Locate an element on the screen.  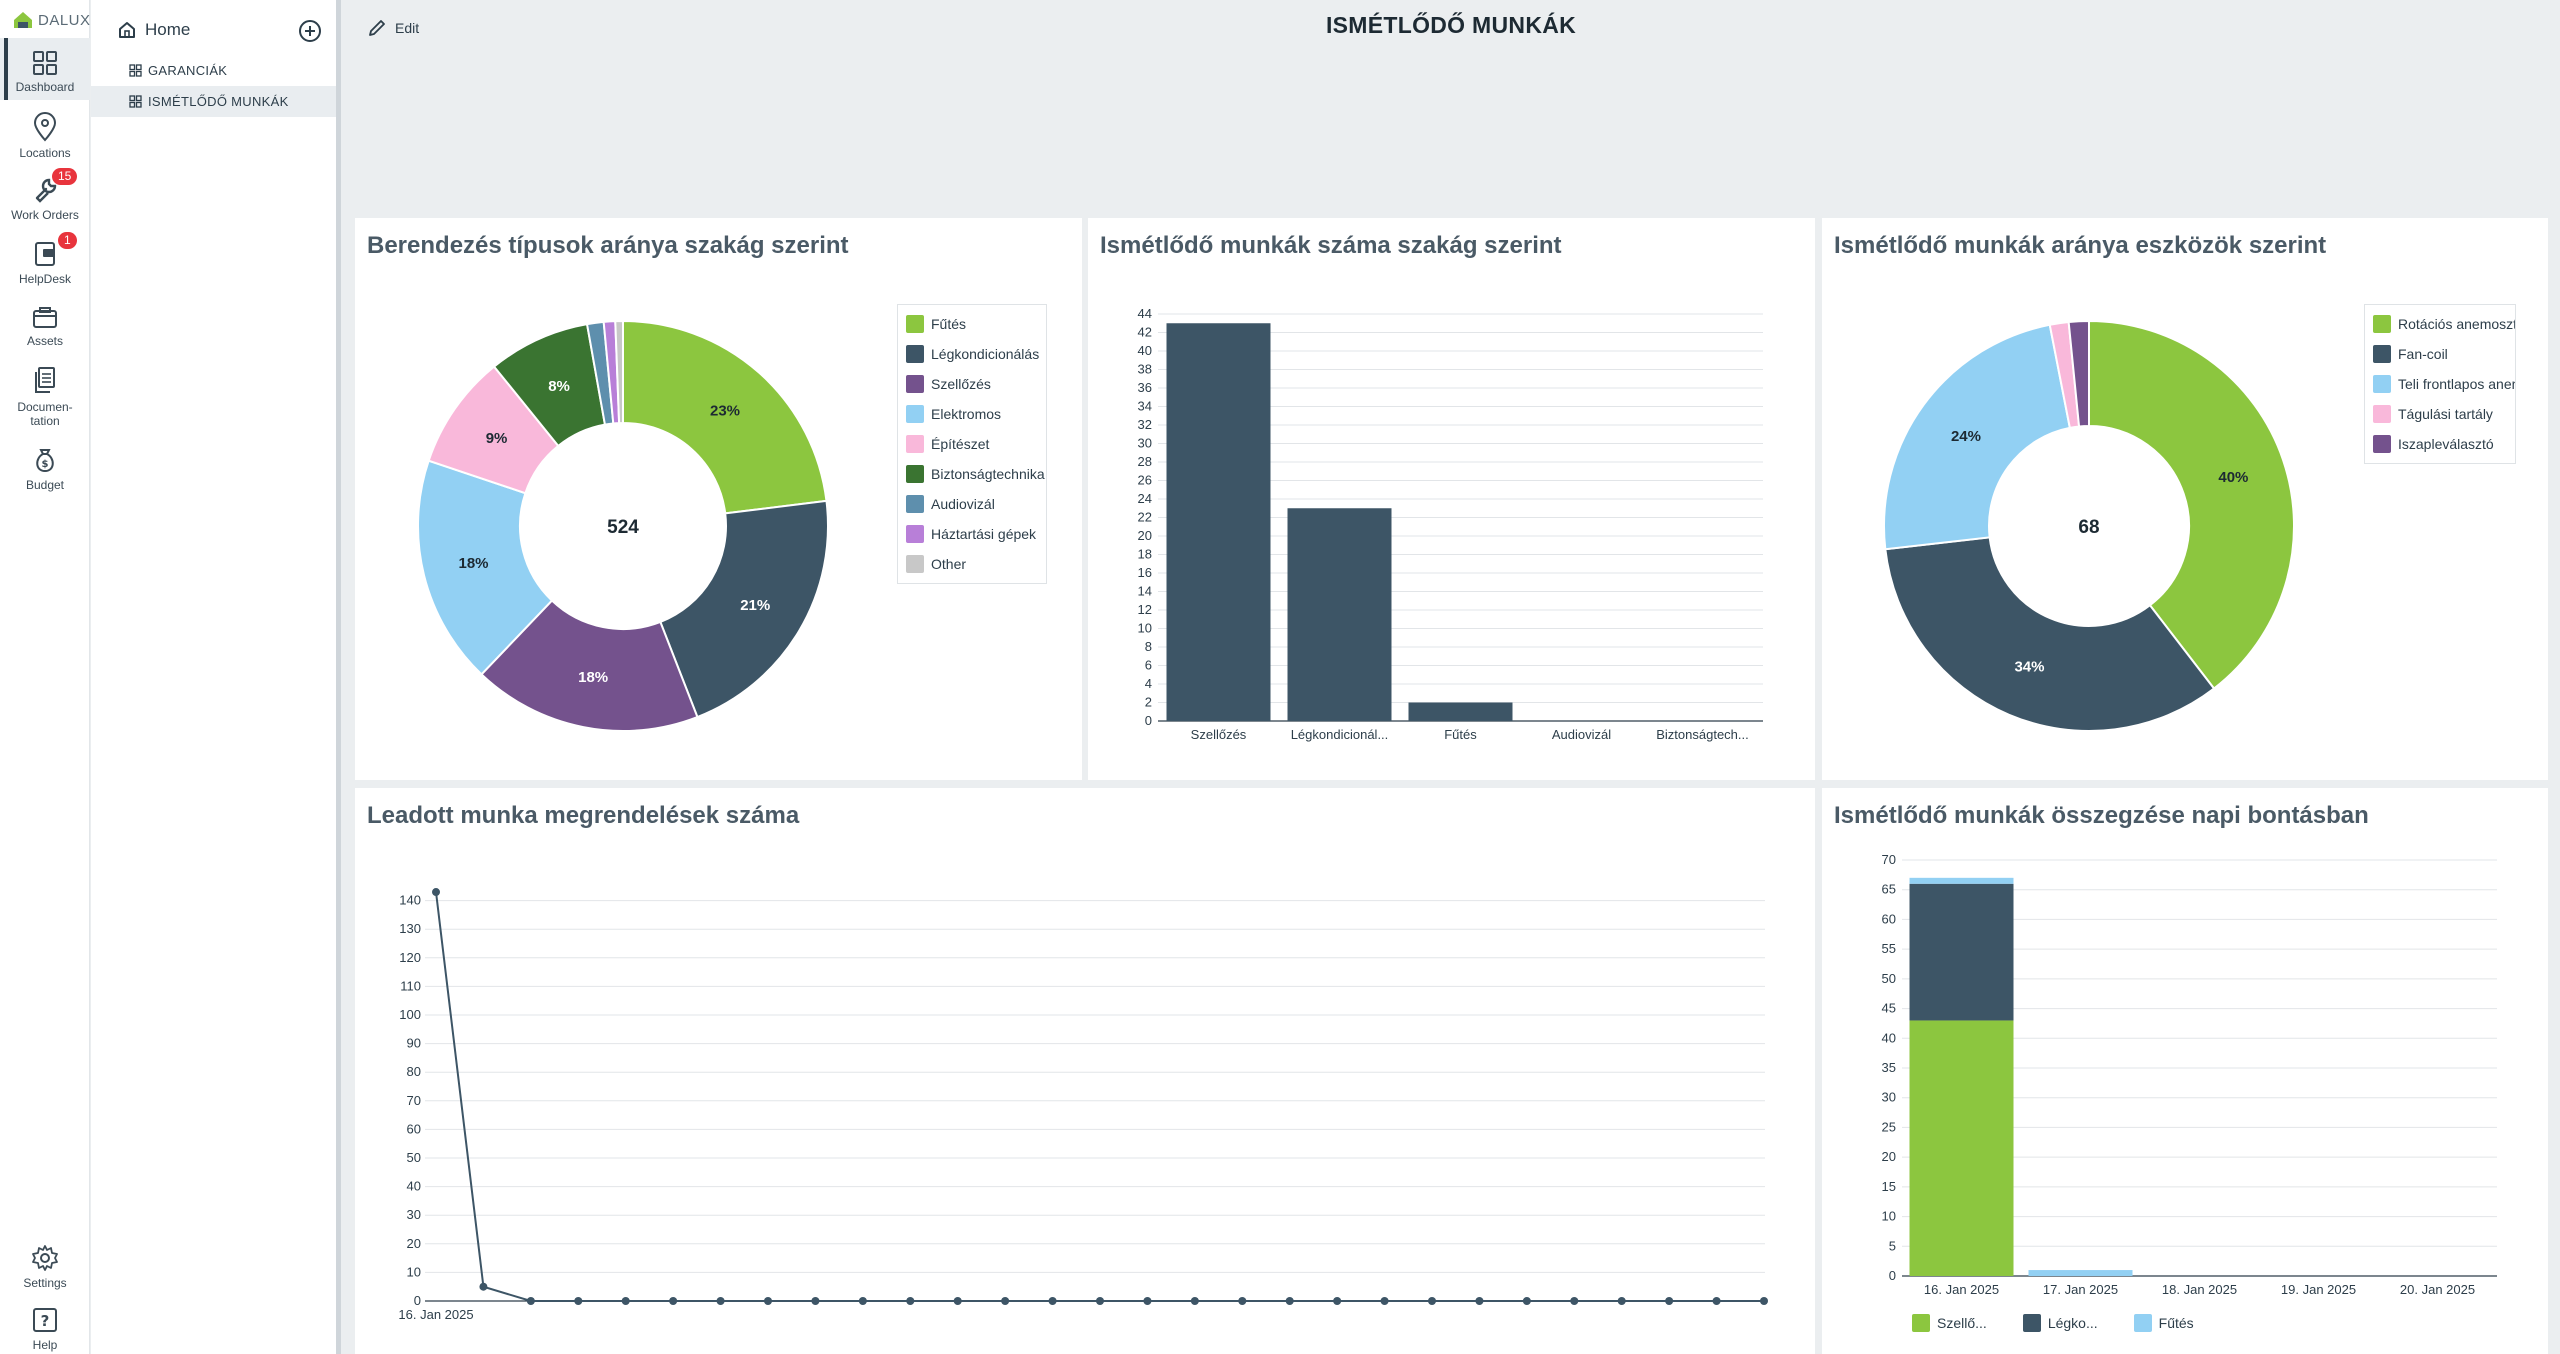
rail-label-budget: Budget is located at coordinates (45, 485).